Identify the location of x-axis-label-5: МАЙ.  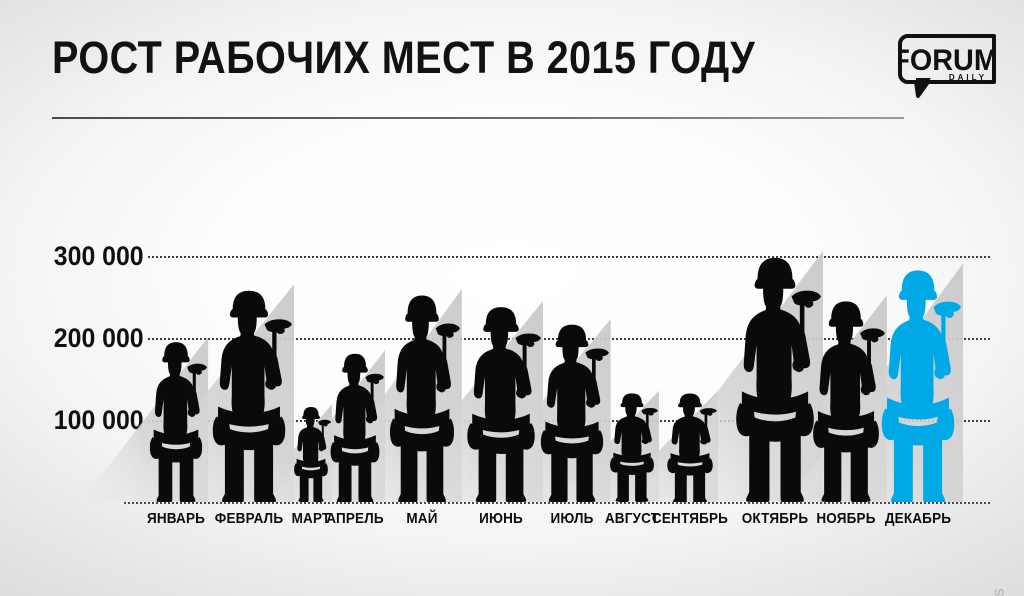
(422, 518).